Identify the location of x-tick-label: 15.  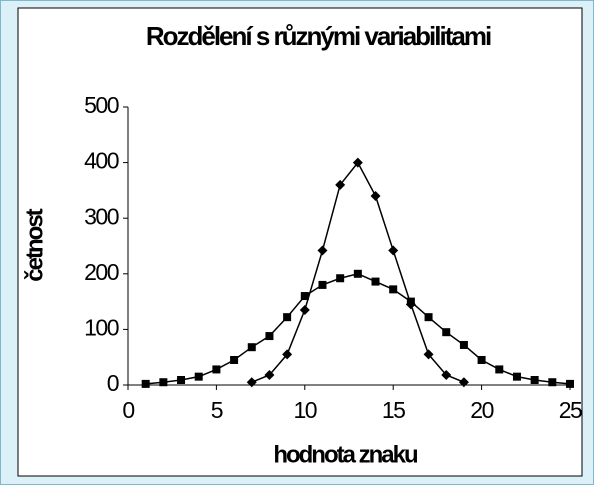
(393, 410).